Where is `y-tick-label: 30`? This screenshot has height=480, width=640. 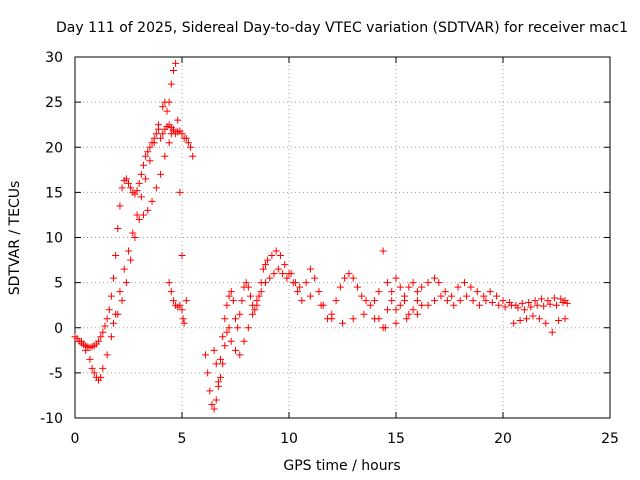
y-tick-label: 30 is located at coordinates (54, 58).